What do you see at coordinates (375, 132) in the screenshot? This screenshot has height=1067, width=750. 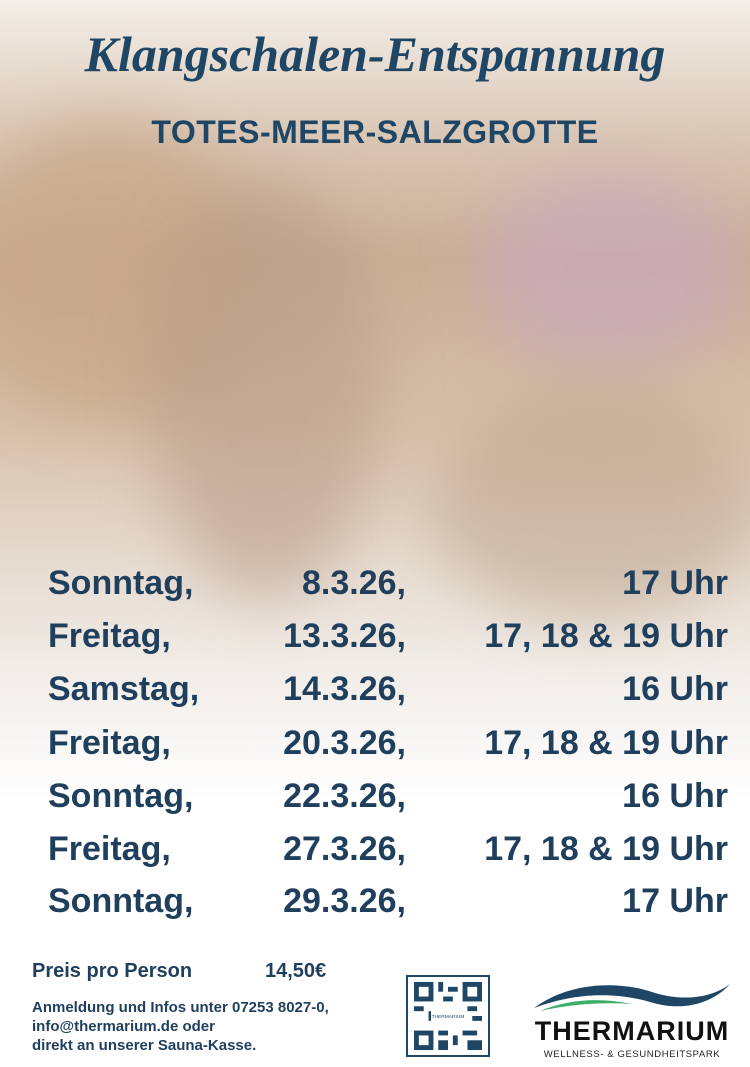 I see `poster-subtitle: TOTES-MEER-SALZGROTTE` at bounding box center [375, 132].